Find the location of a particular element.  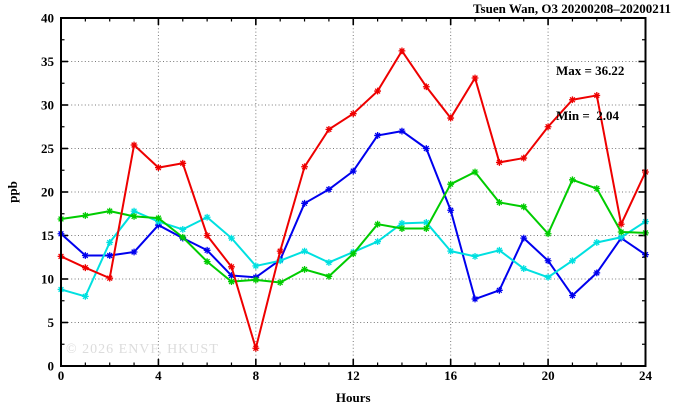

watermark: © 2026 ENVF, HKUST is located at coordinates (142, 349).